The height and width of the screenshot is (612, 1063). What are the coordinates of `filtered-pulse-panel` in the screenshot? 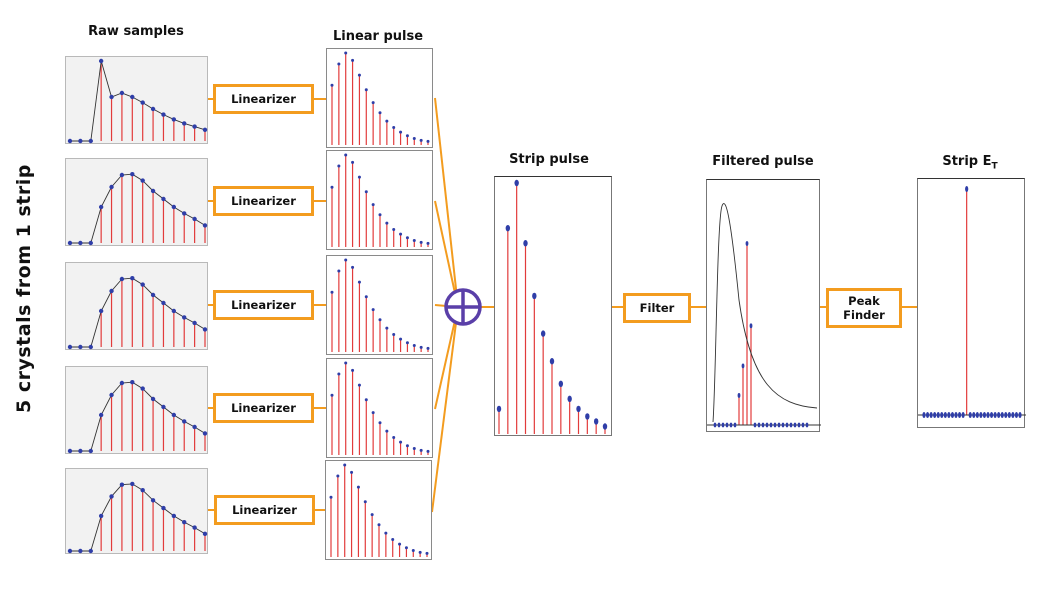 It's located at (763, 305).